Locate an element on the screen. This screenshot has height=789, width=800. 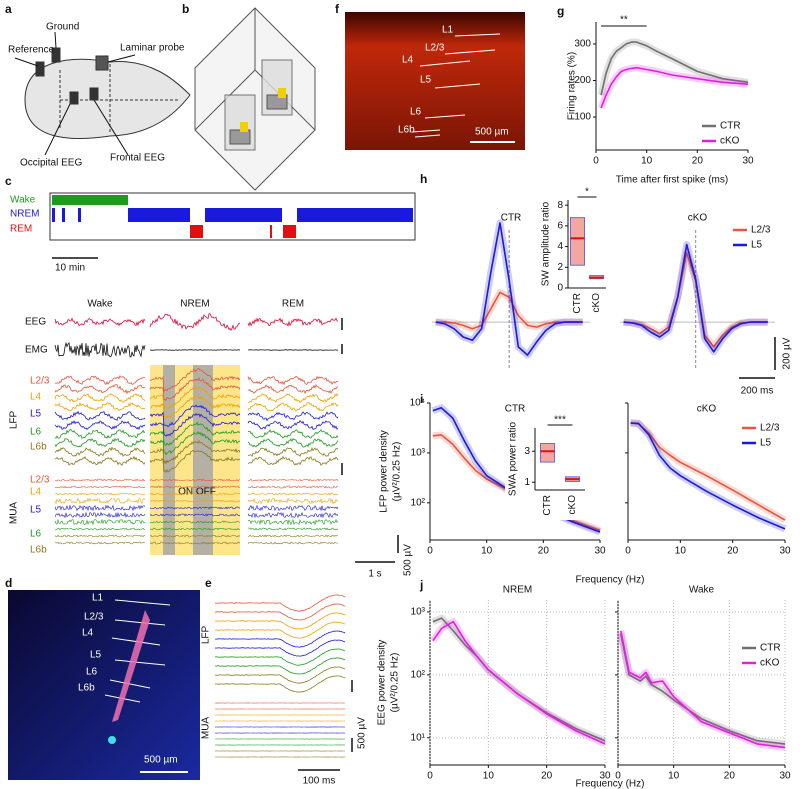
y-axis-label: LFP power density is located at coordinates (384, 471).